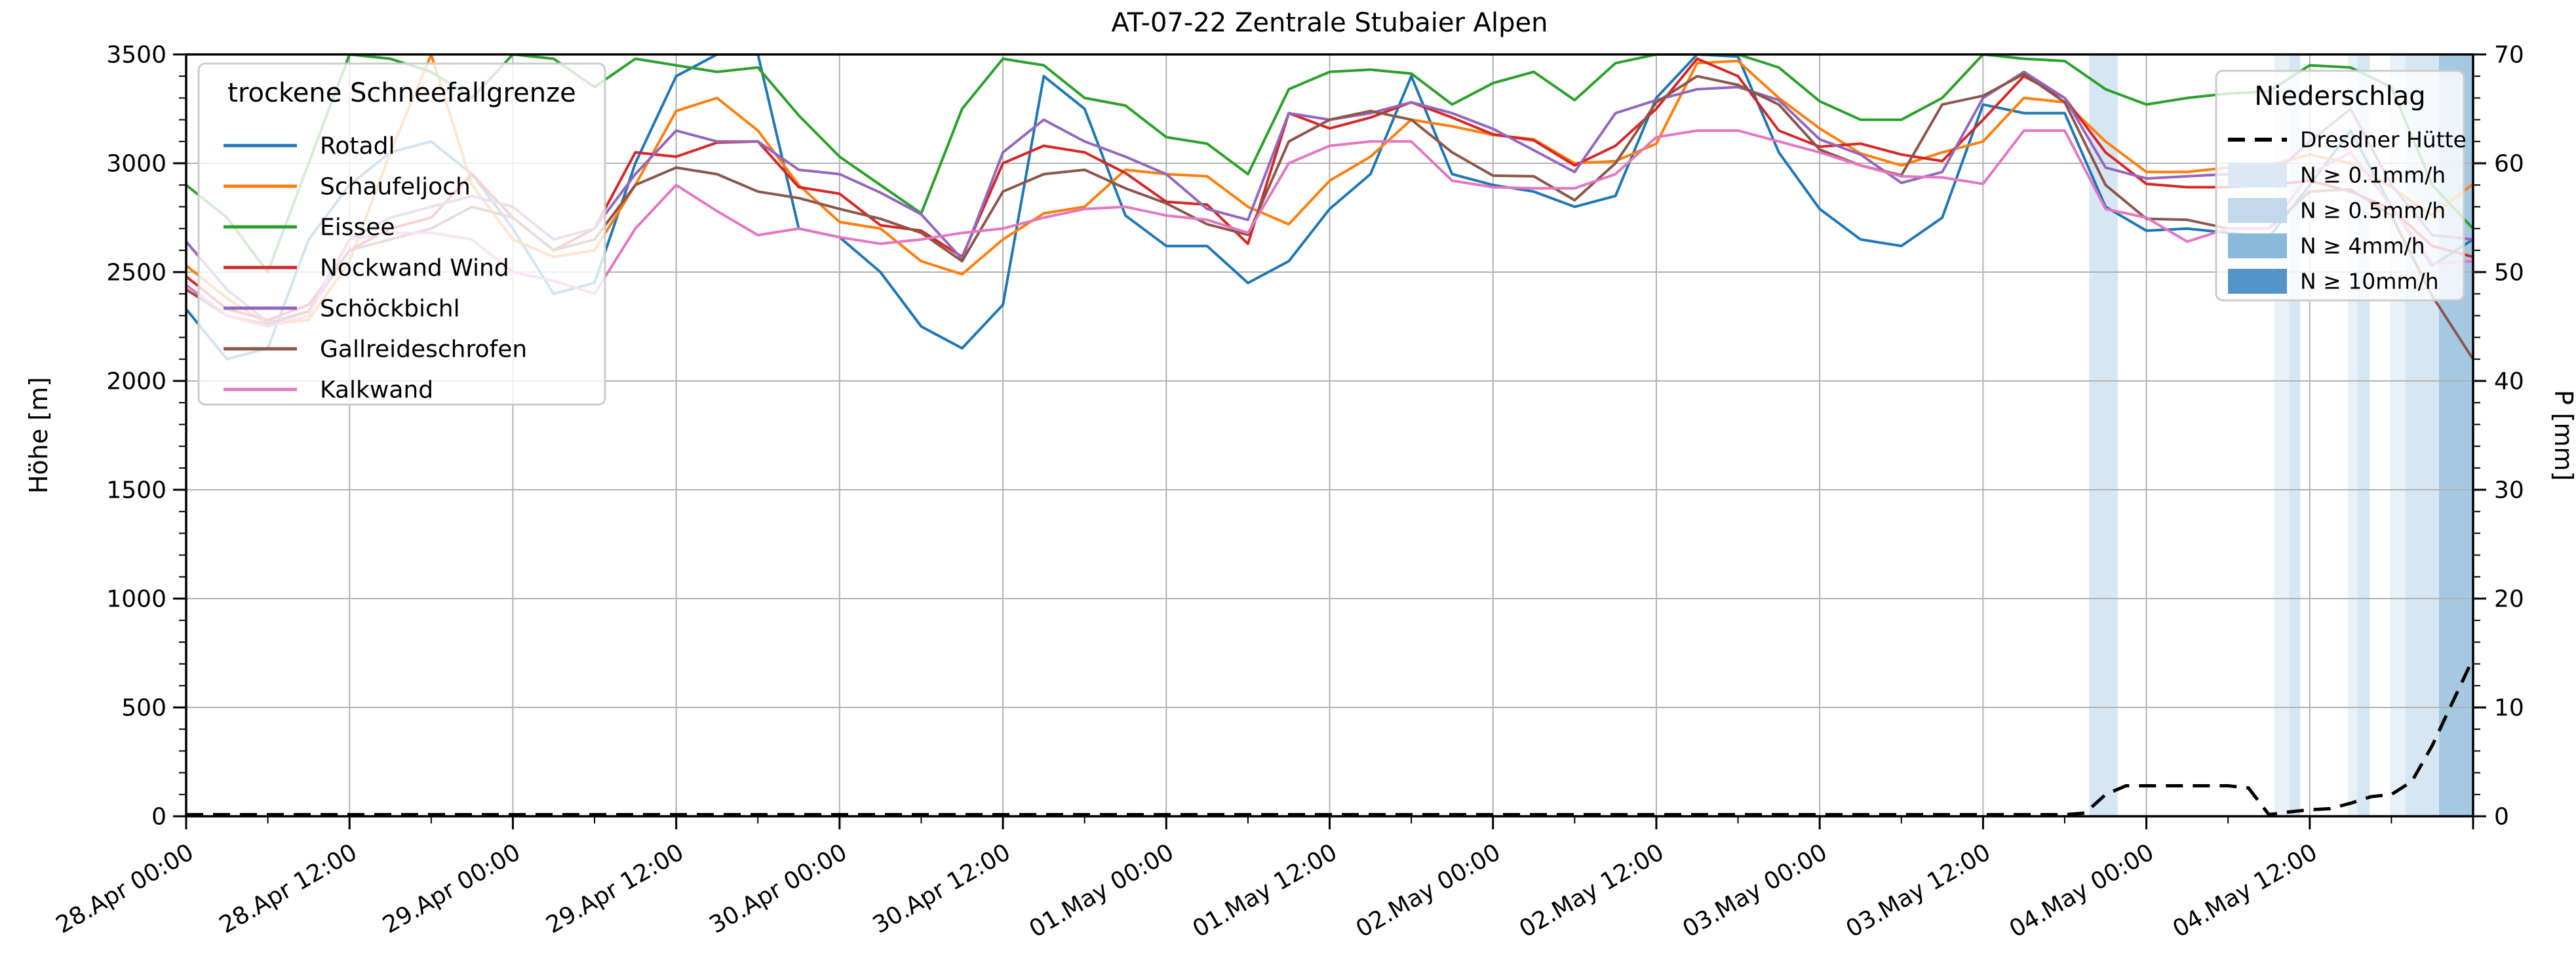  What do you see at coordinates (2562, 435) in the screenshot?
I see `y-right-axis-title: P [mm]` at bounding box center [2562, 435].